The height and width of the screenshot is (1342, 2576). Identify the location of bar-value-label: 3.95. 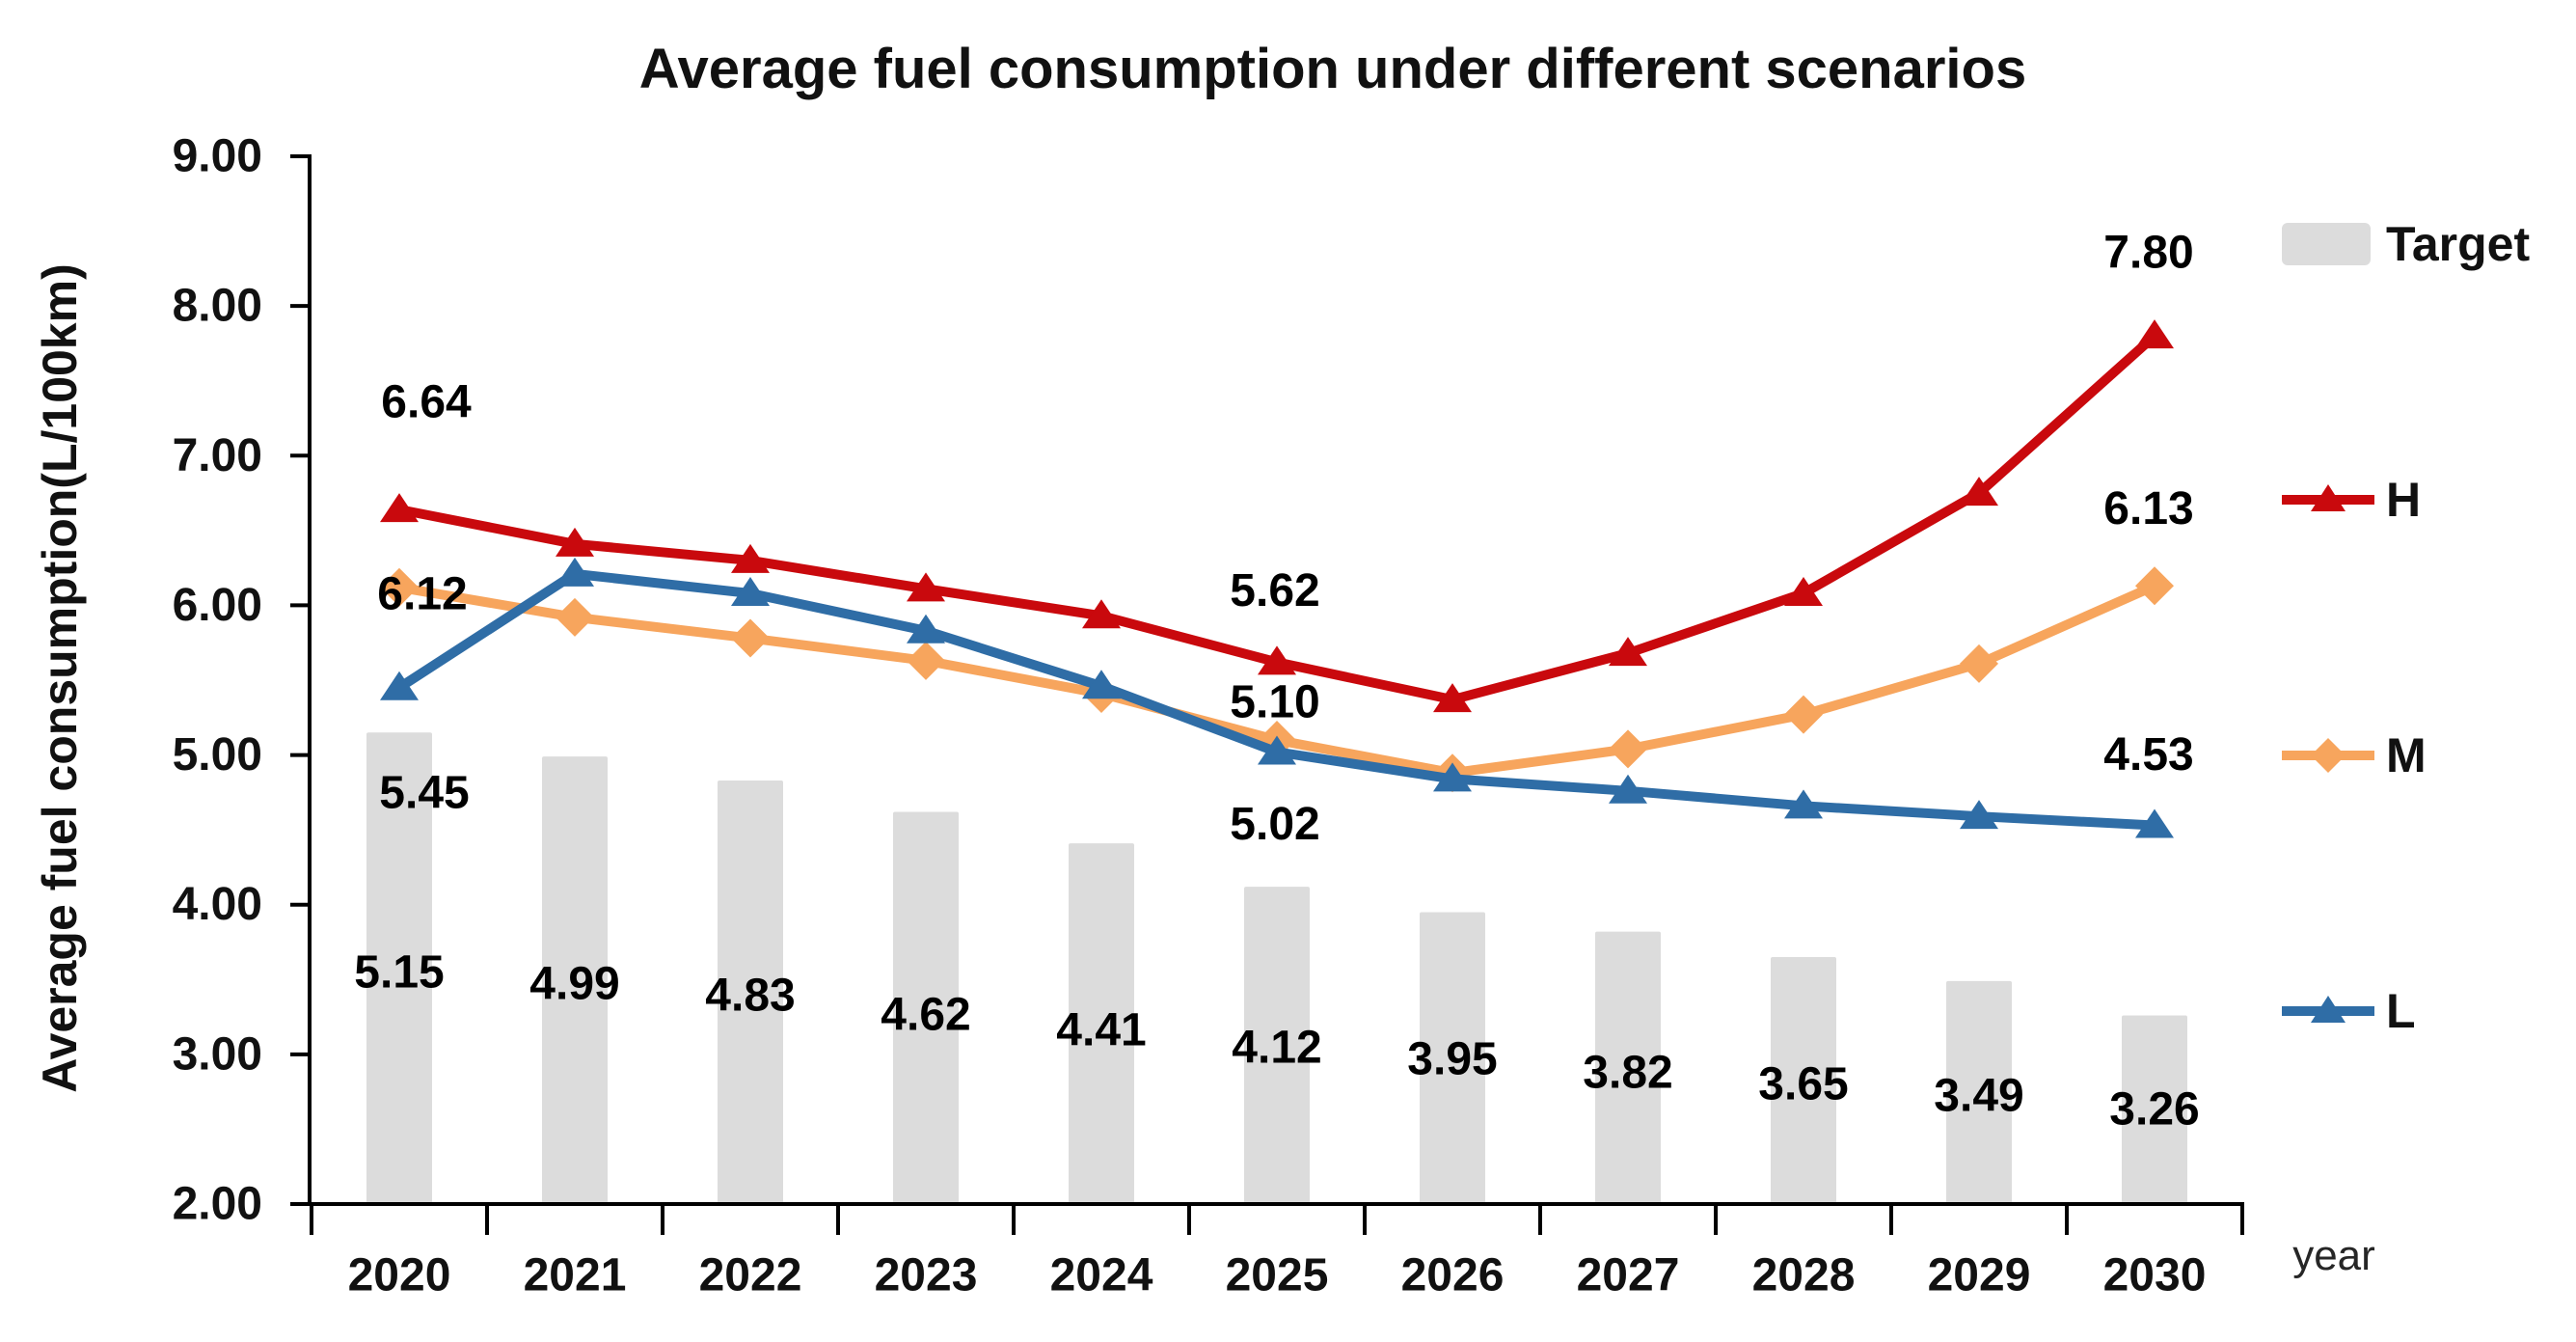
(1452, 1059).